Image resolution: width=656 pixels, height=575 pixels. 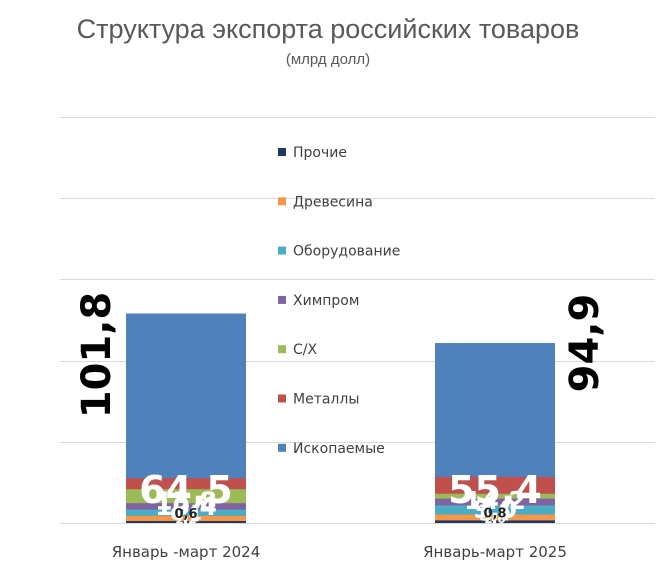 I want to click on data-label: 13,8, so click(x=186, y=501).